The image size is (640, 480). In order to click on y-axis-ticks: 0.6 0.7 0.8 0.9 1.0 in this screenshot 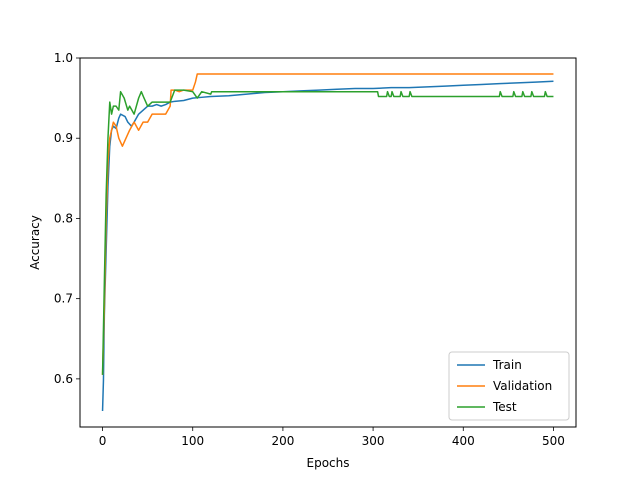, I will do `click(67, 218)`.